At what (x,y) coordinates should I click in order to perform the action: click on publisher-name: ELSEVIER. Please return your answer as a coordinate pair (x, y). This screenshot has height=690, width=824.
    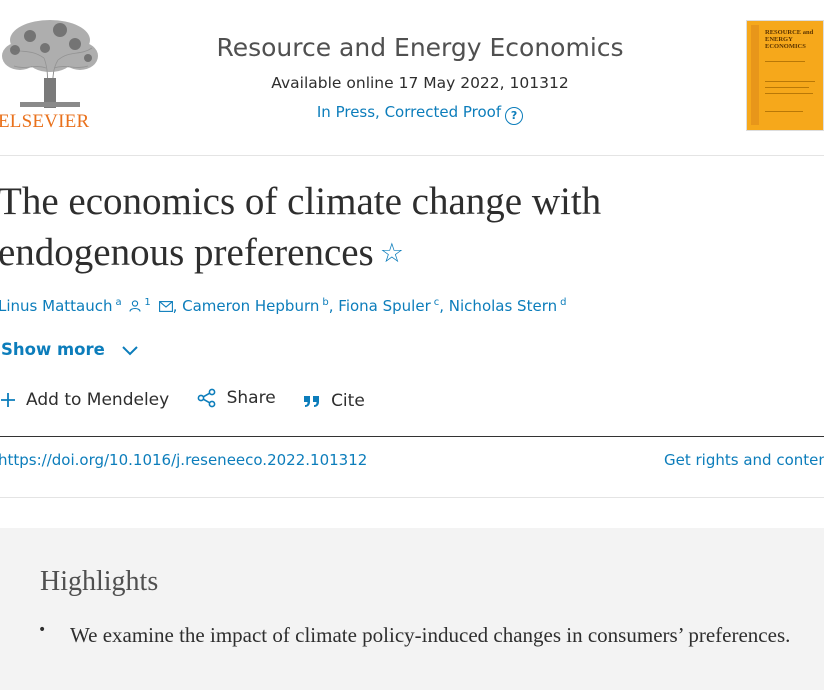
    Looking at the image, I should click on (45, 121).